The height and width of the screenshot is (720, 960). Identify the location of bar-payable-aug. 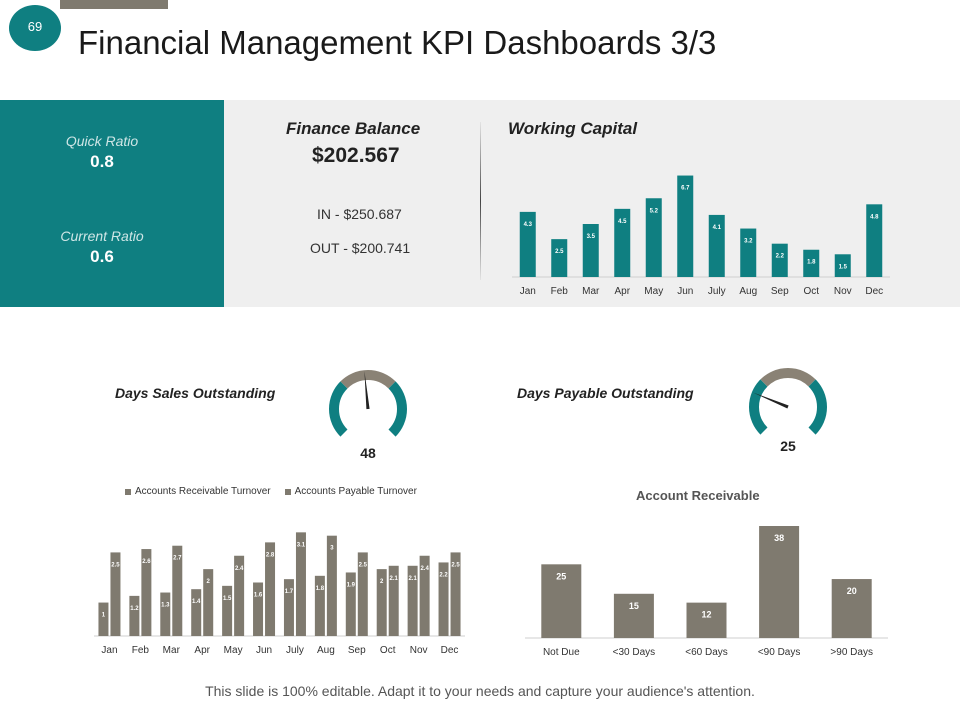
(331, 585).